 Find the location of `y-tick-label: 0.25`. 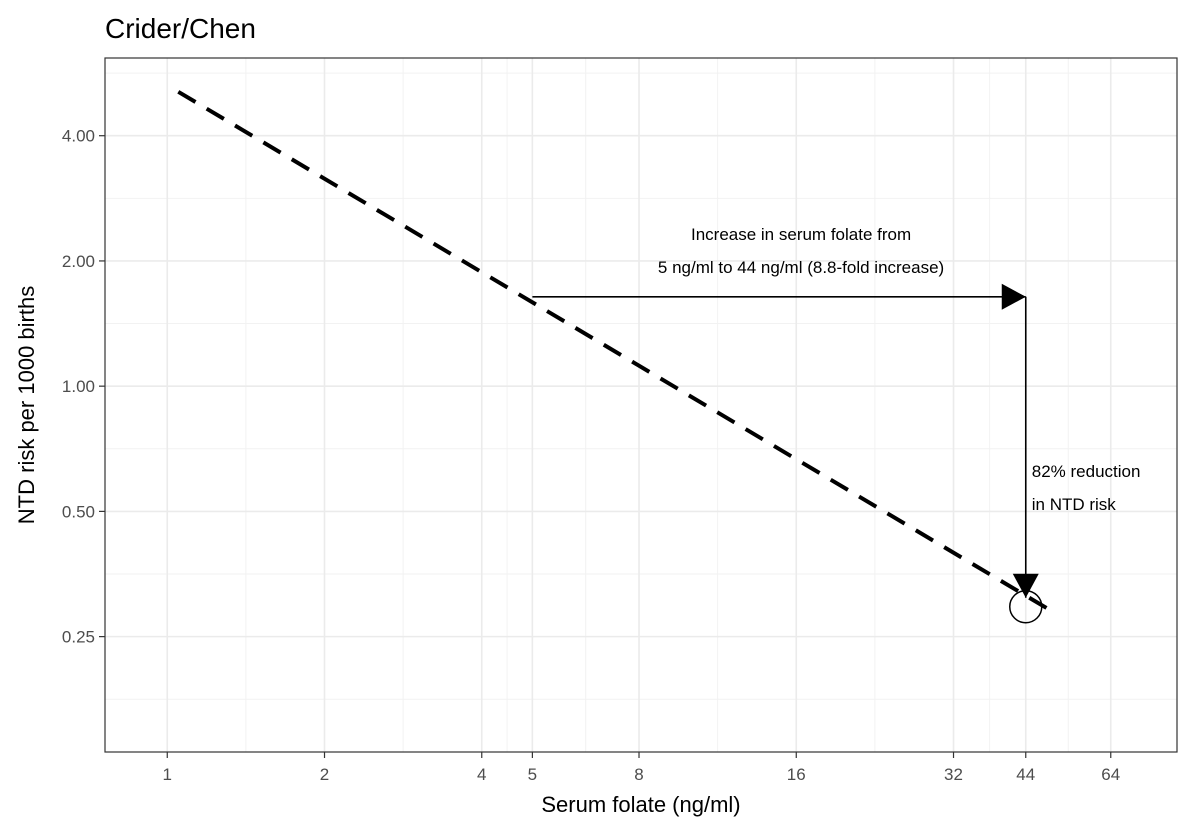

y-tick-label: 0.25 is located at coordinates (78, 637).